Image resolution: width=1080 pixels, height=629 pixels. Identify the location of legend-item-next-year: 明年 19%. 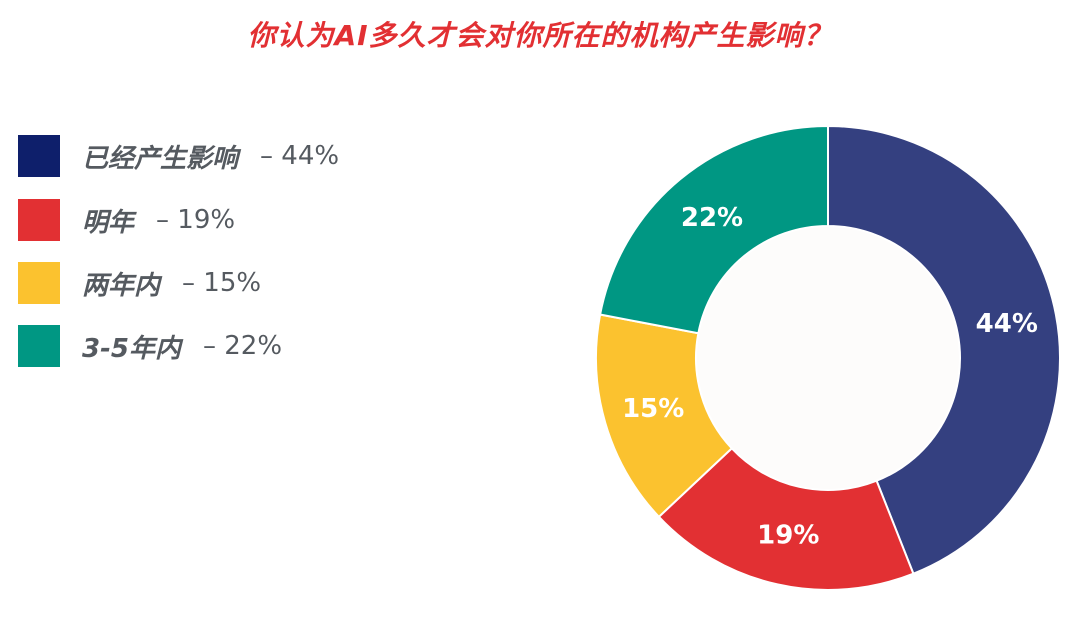
(126, 220).